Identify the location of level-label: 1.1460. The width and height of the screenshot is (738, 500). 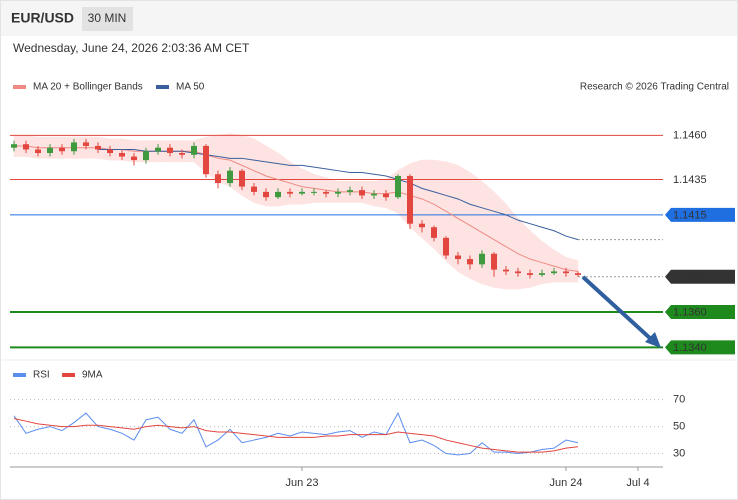
(690, 136).